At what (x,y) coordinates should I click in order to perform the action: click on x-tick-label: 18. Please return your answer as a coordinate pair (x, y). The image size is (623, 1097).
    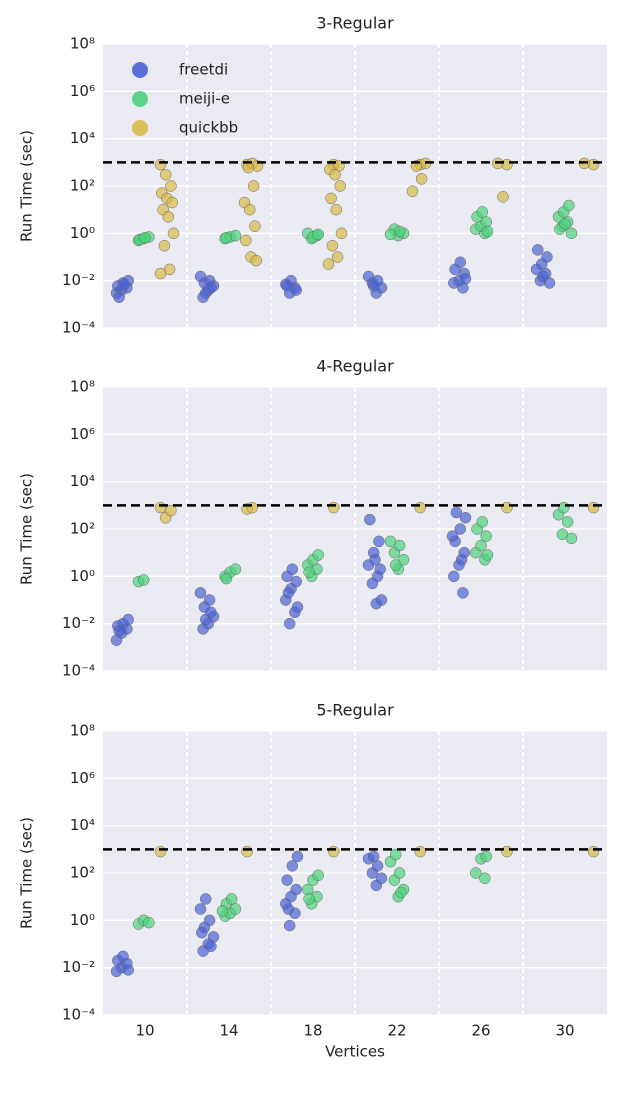
    Looking at the image, I should click on (312, 1031).